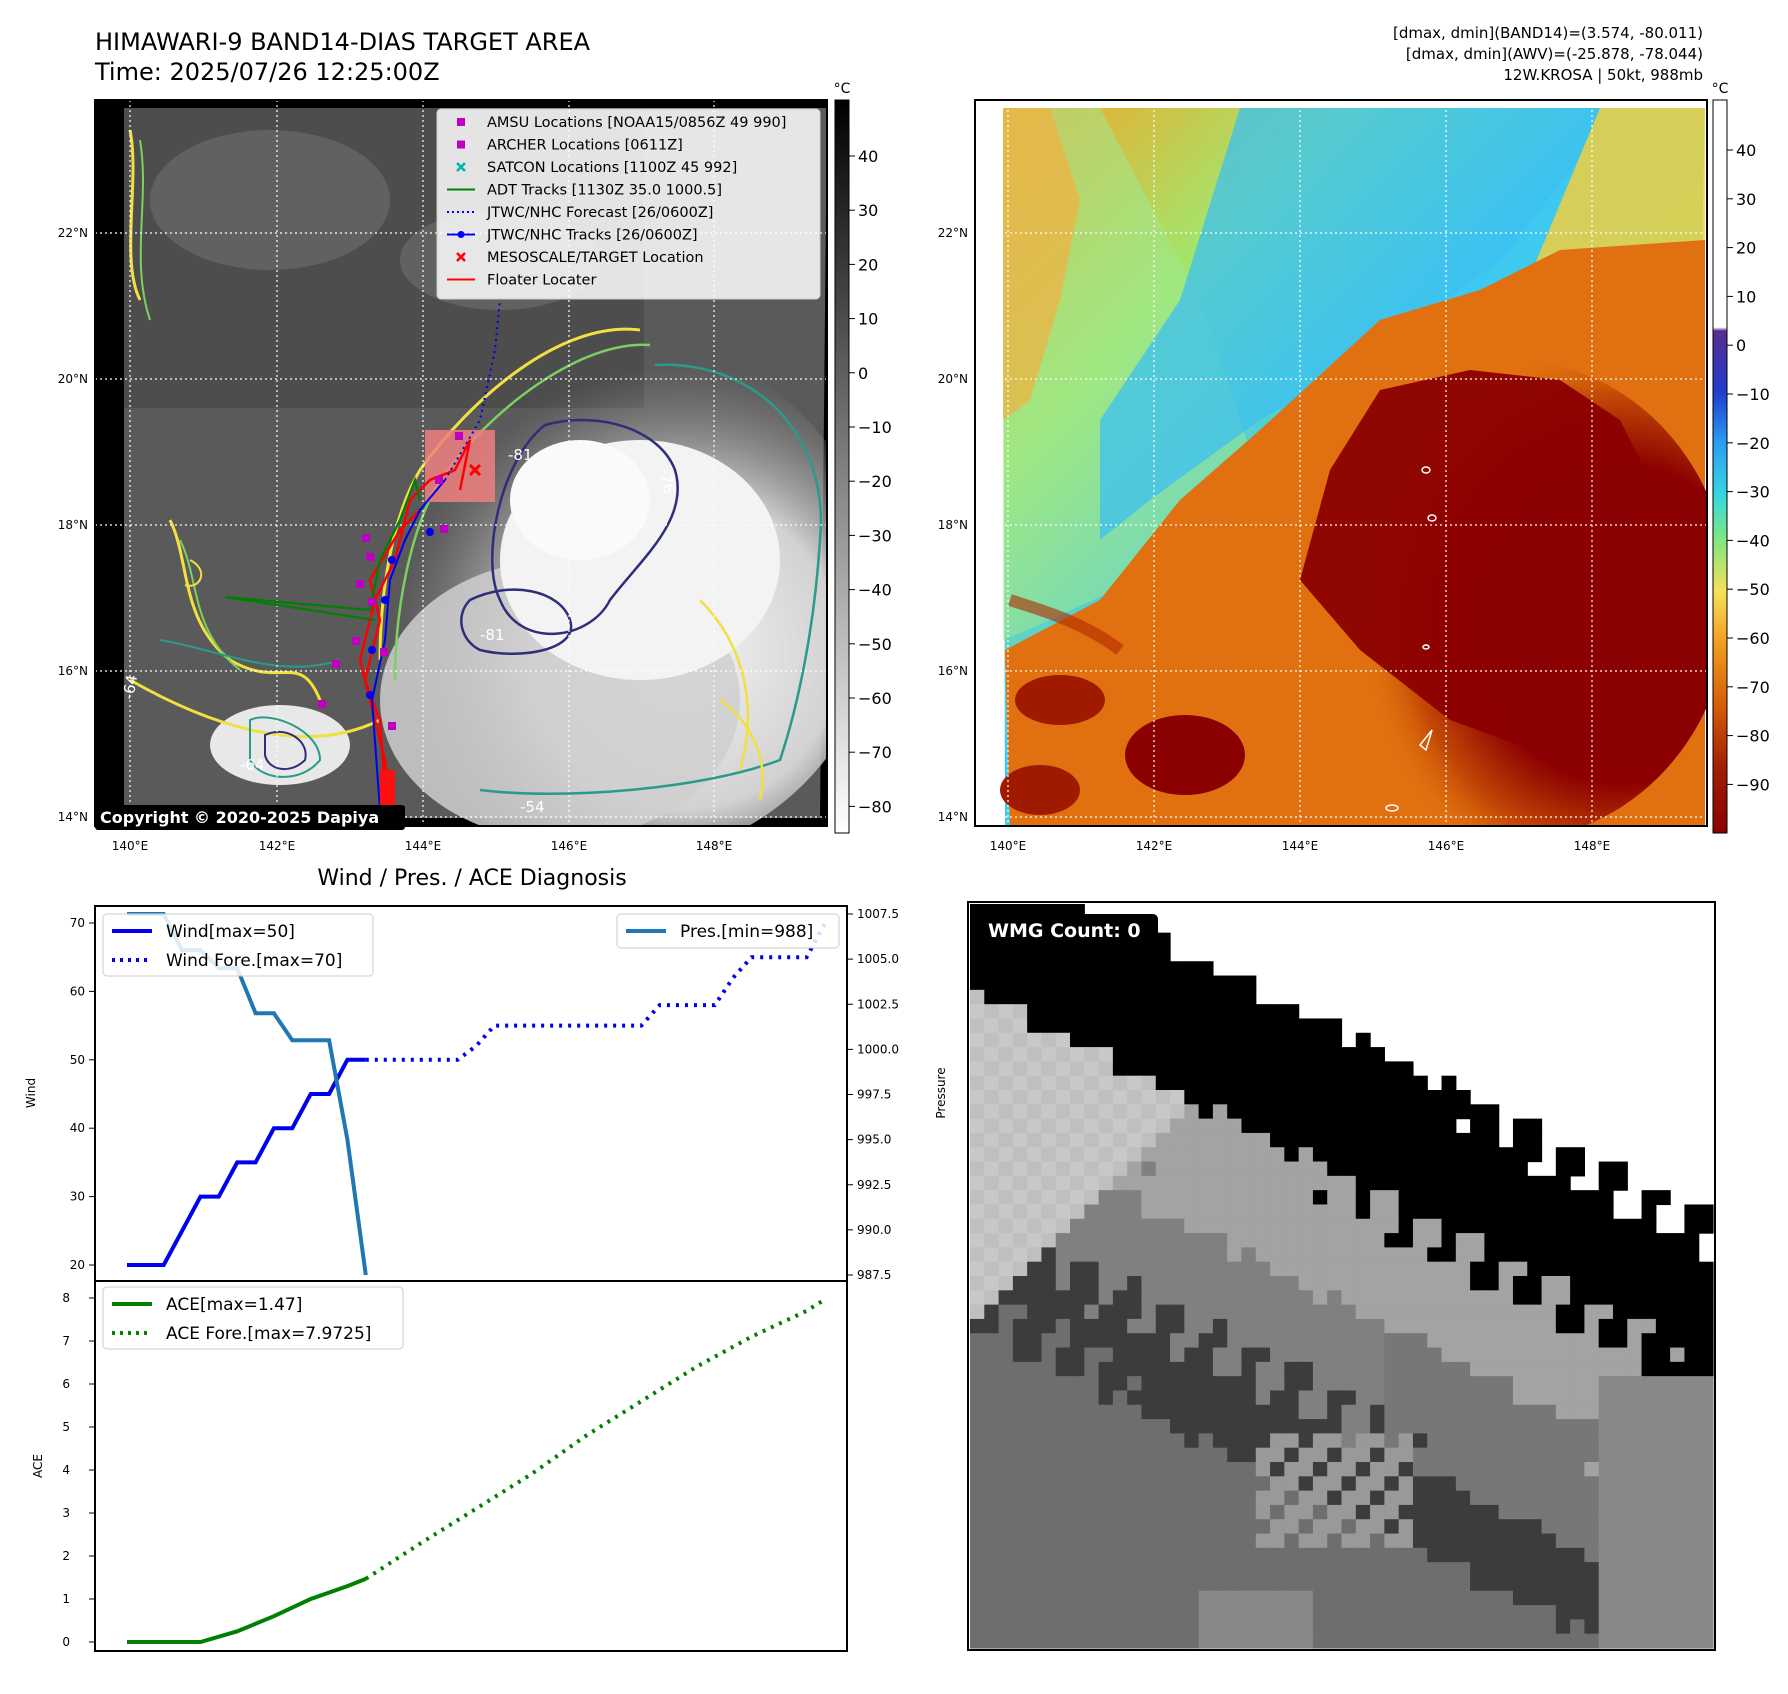 This screenshot has height=1694, width=1788. What do you see at coordinates (541, 281) in the screenshot?
I see `legend-label: Floater Locater` at bounding box center [541, 281].